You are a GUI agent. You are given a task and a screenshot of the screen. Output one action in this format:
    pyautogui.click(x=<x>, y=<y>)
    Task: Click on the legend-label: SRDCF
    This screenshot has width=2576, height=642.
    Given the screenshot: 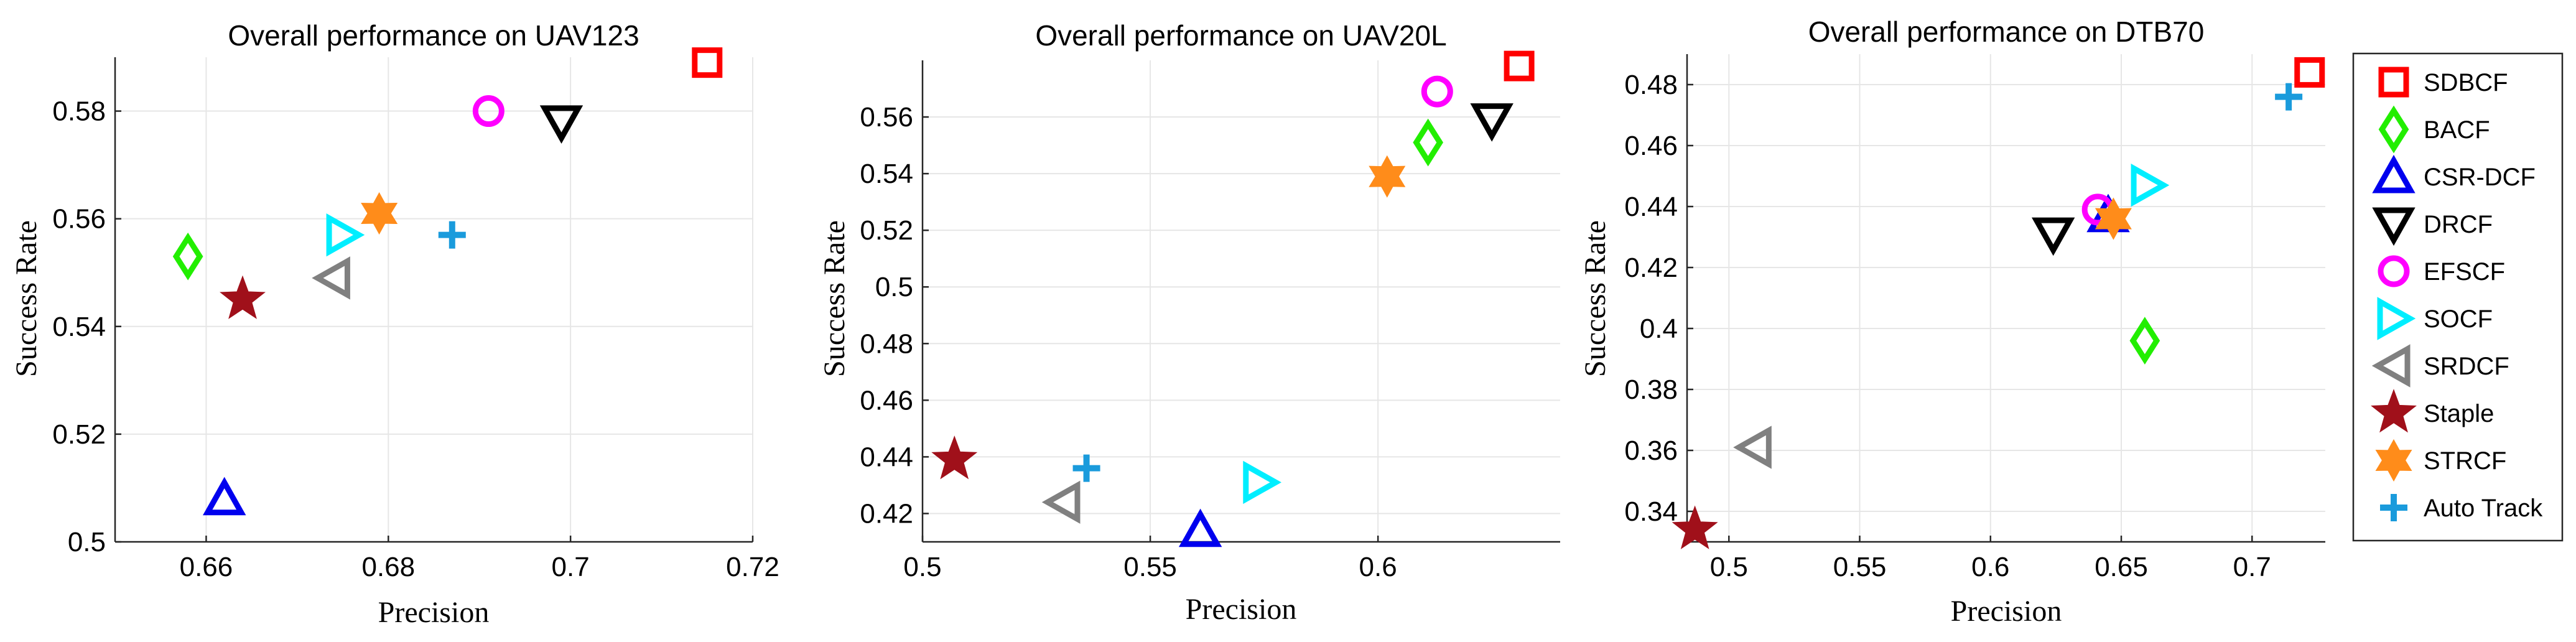 What is the action you would take?
    pyautogui.click(x=2466, y=366)
    